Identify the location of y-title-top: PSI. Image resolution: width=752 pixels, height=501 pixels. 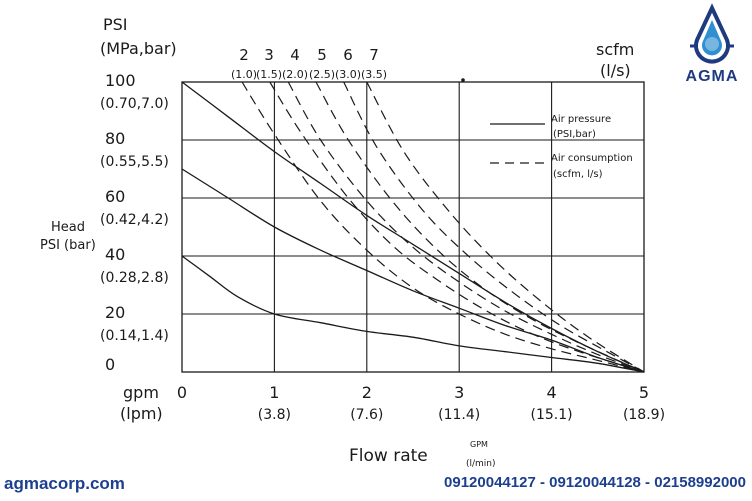
(115, 24).